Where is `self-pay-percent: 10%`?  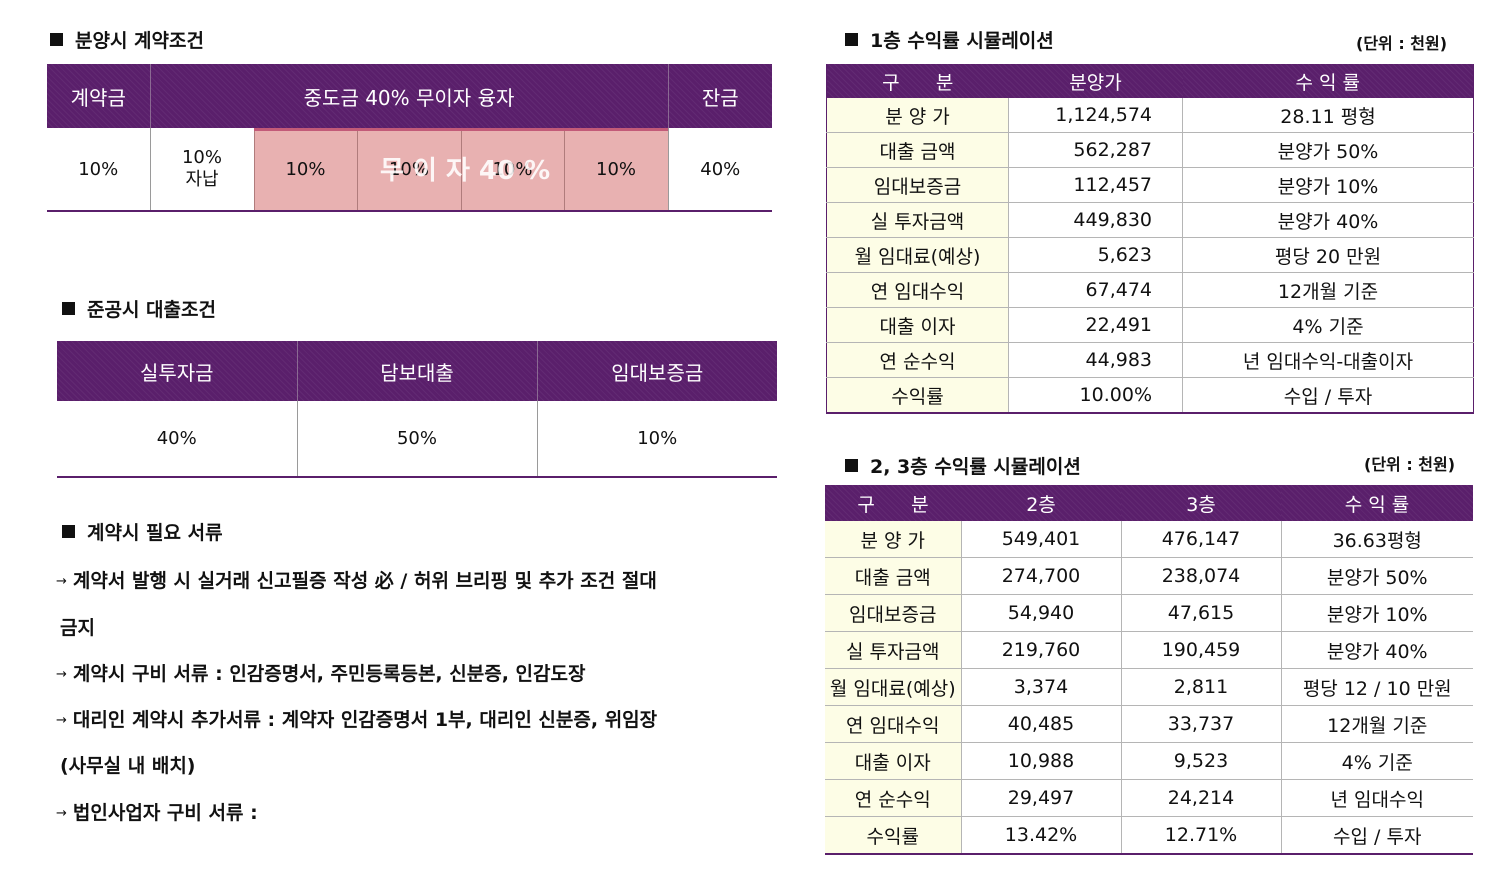 self-pay-percent: 10% is located at coordinates (201, 157).